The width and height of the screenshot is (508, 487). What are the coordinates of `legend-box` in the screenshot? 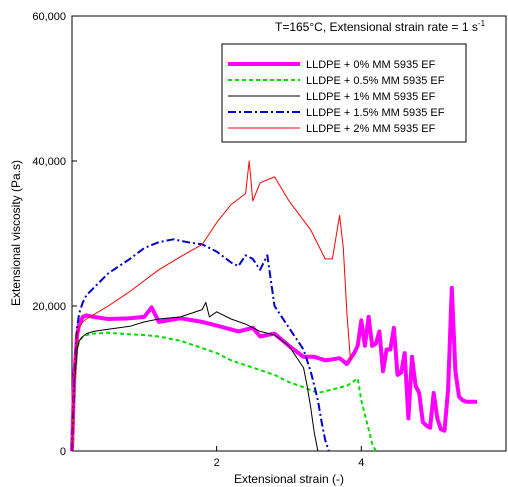 It's located at (344, 93).